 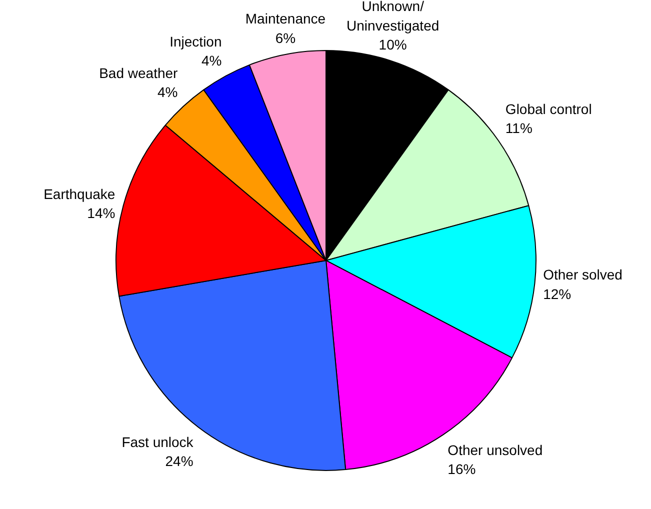 I want to click on slice-label: Maintenance, so click(x=285, y=18).